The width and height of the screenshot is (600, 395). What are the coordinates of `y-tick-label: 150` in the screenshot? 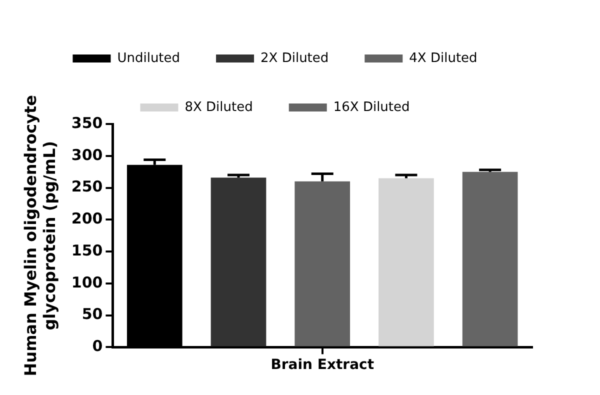 It's located at (87, 250).